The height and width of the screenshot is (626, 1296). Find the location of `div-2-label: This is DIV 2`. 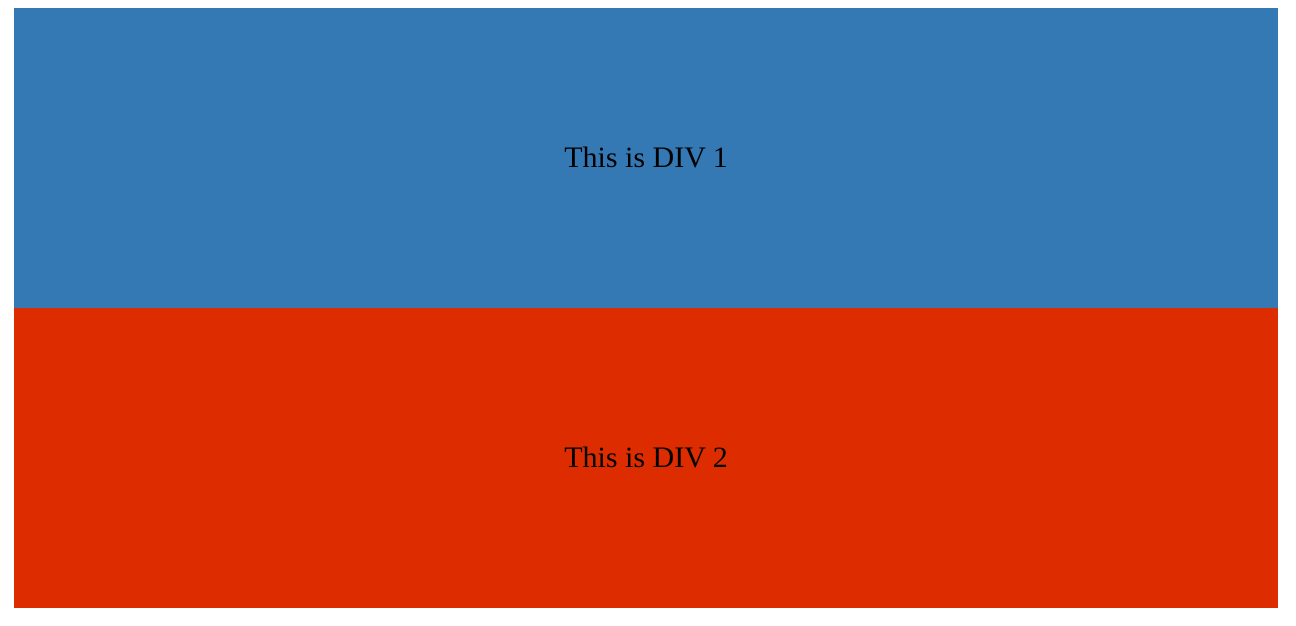

div-2-label: This is DIV 2 is located at coordinates (646, 457).